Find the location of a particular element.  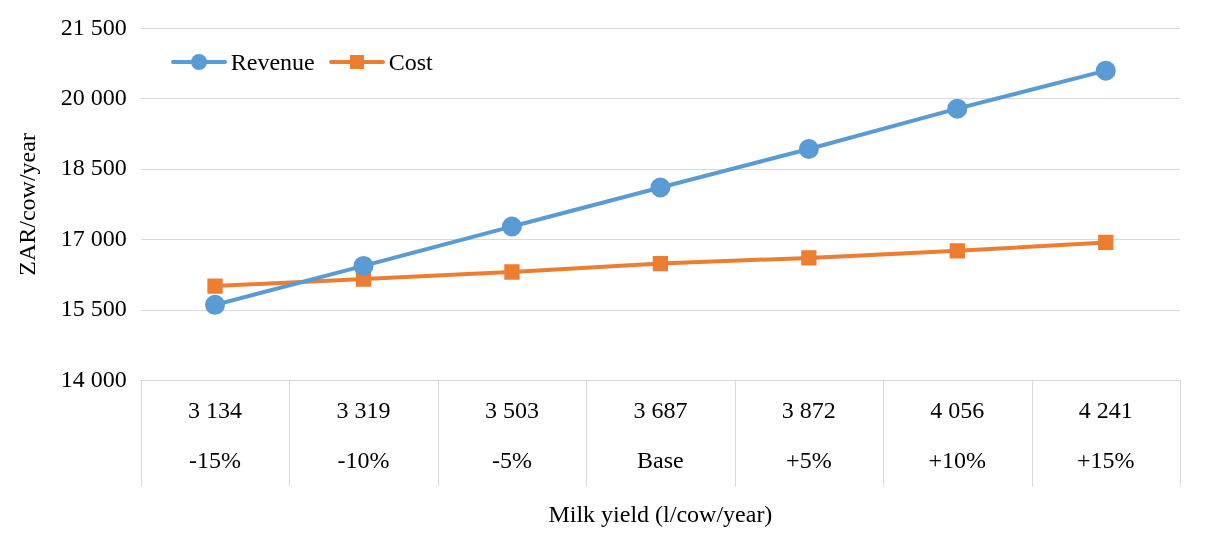

x-tick-label: 3 872 +5% is located at coordinates (808, 435).